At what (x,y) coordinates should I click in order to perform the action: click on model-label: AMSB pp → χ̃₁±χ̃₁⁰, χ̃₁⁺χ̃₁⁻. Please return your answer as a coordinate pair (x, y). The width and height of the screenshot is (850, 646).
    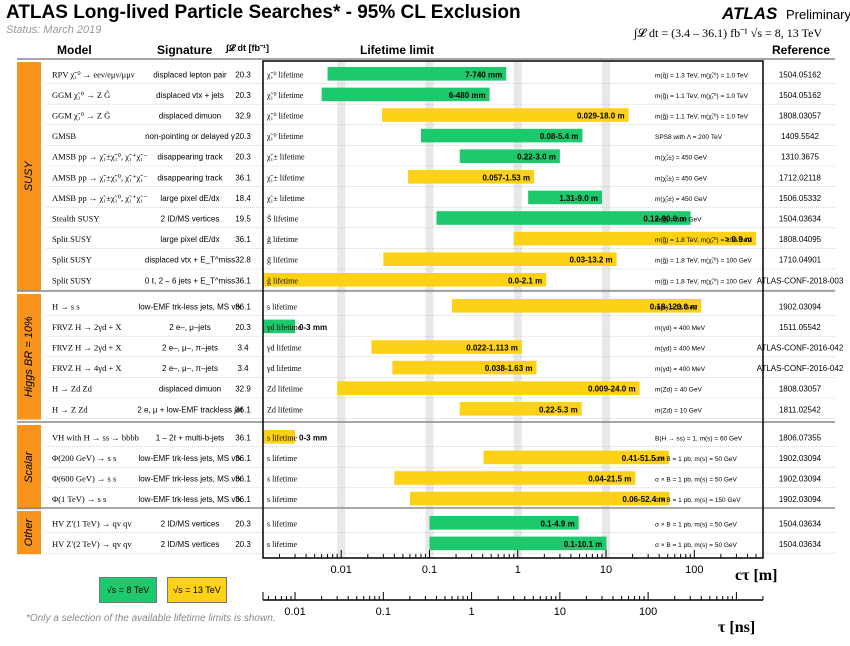
    Looking at the image, I should click on (100, 177).